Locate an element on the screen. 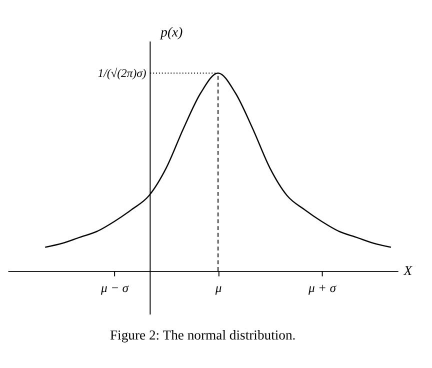 This screenshot has height=368, width=432. x-tick-label: μ is located at coordinates (218, 287).